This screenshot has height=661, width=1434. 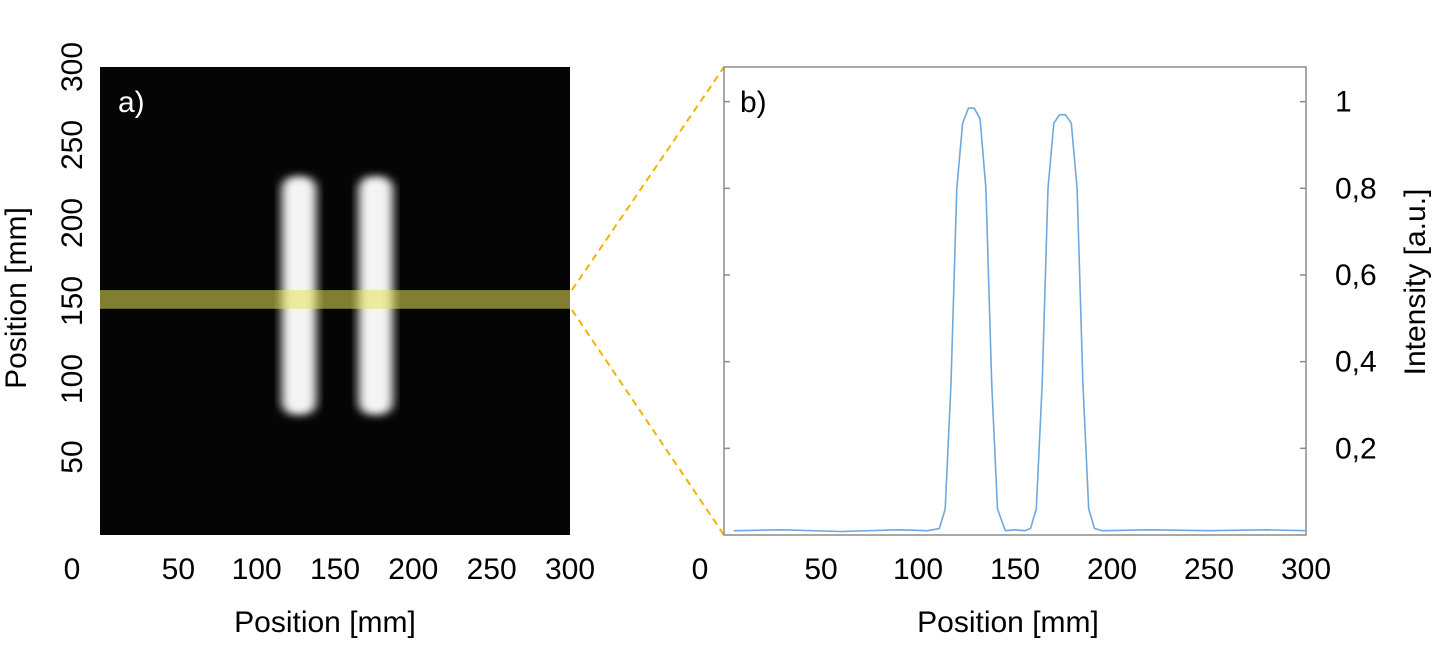 I want to click on panel-a-y-tick: 100, so click(x=72, y=379).